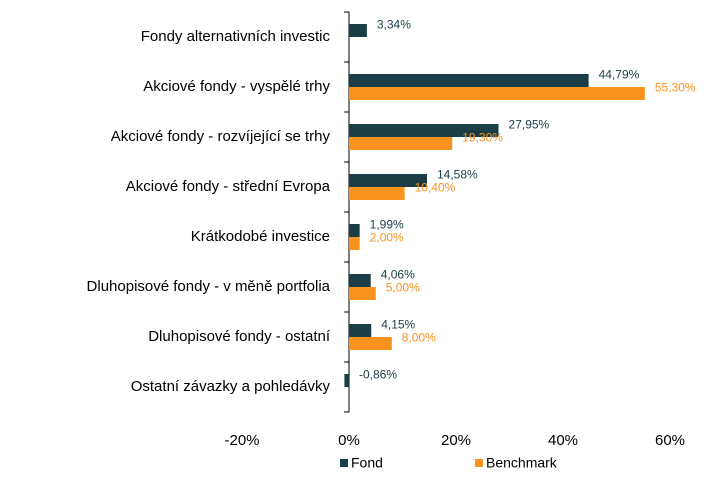 This screenshot has width=710, height=478. What do you see at coordinates (239, 336) in the screenshot?
I see `category-label: Dluhopisové fondy - ostatní` at bounding box center [239, 336].